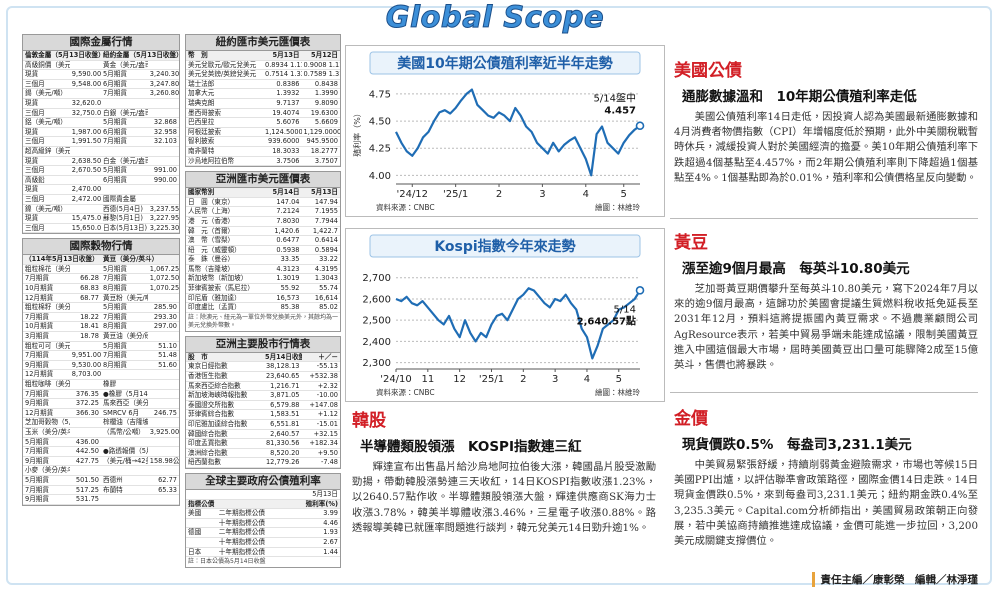 This screenshot has width=1000, height=591. I want to click on table-cell: +2.32, so click(327, 385).